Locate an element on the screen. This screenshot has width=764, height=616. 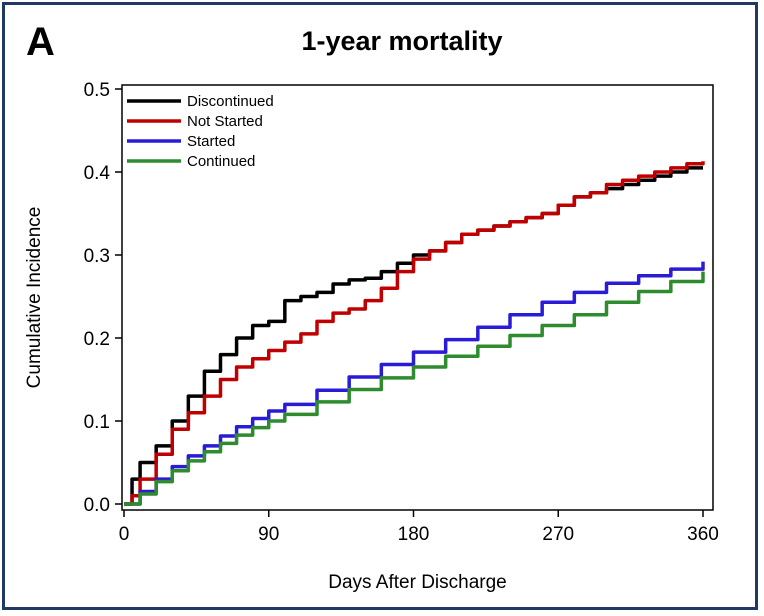
y-tick-label: 0.1 is located at coordinates (97, 422).